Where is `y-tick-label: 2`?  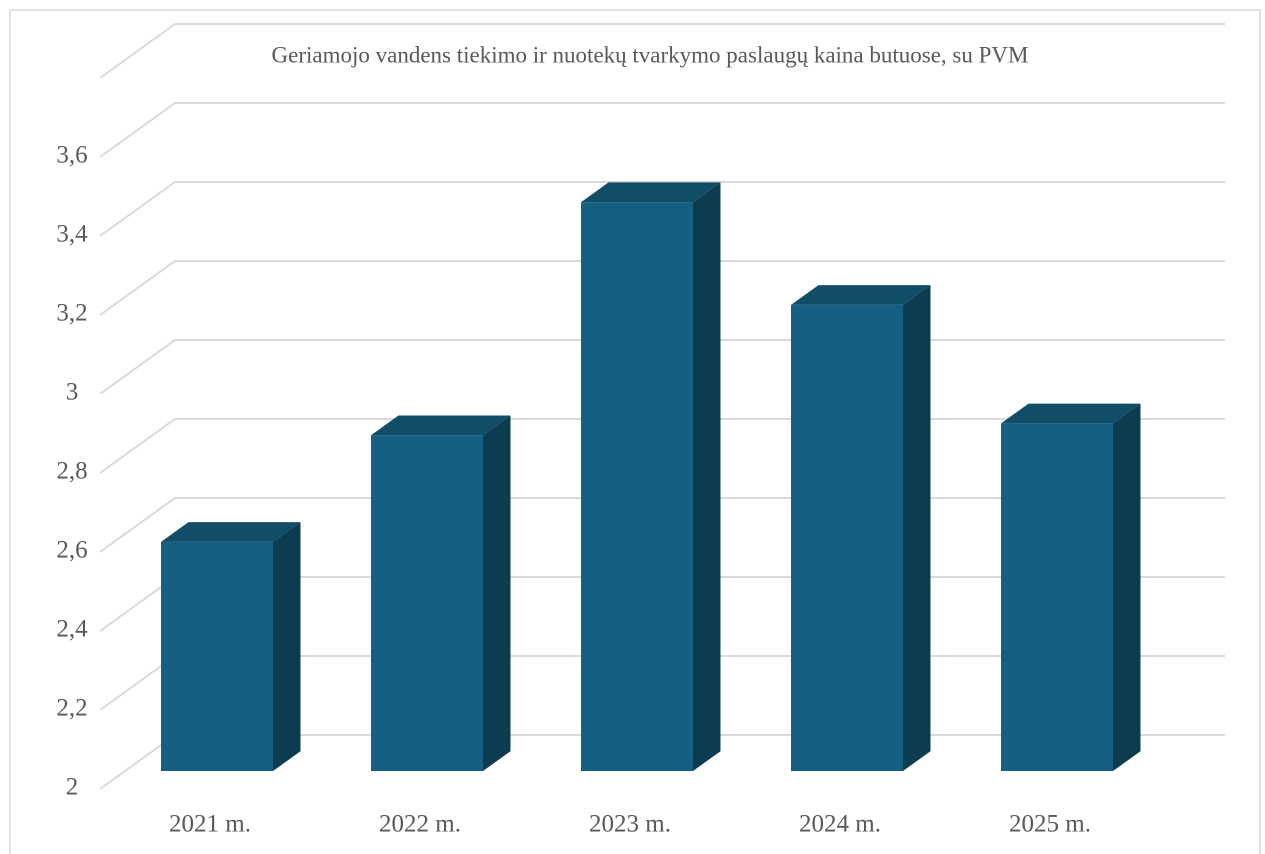
y-tick-label: 2 is located at coordinates (72, 787).